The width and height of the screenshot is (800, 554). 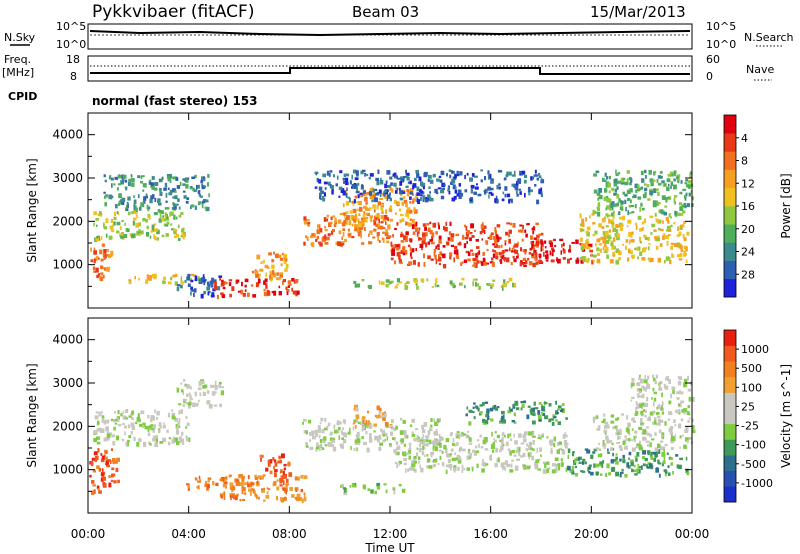 What do you see at coordinates (758, 206) in the screenshot?
I see `power-colorbar: 4 8 12 16 20 24 28 Power [dB]` at bounding box center [758, 206].